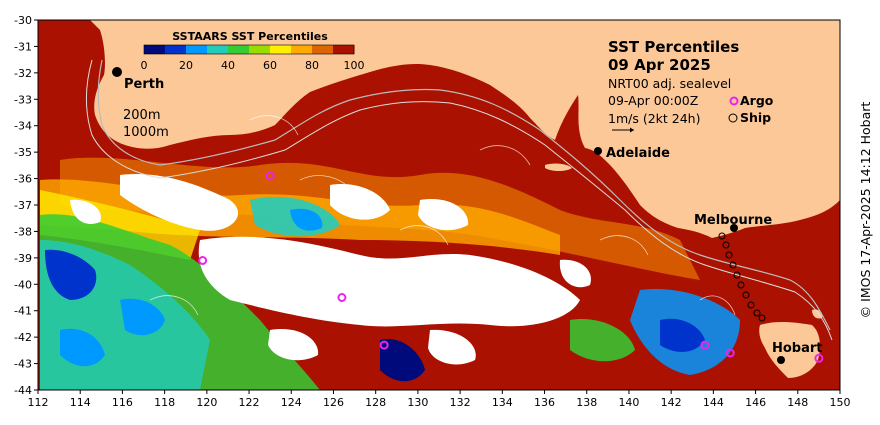 Image resolution: width=880 pixels, height=425 pixels. What do you see at coordinates (502, 402) in the screenshot?
I see `x-tick-label: 134` at bounding box center [502, 402].